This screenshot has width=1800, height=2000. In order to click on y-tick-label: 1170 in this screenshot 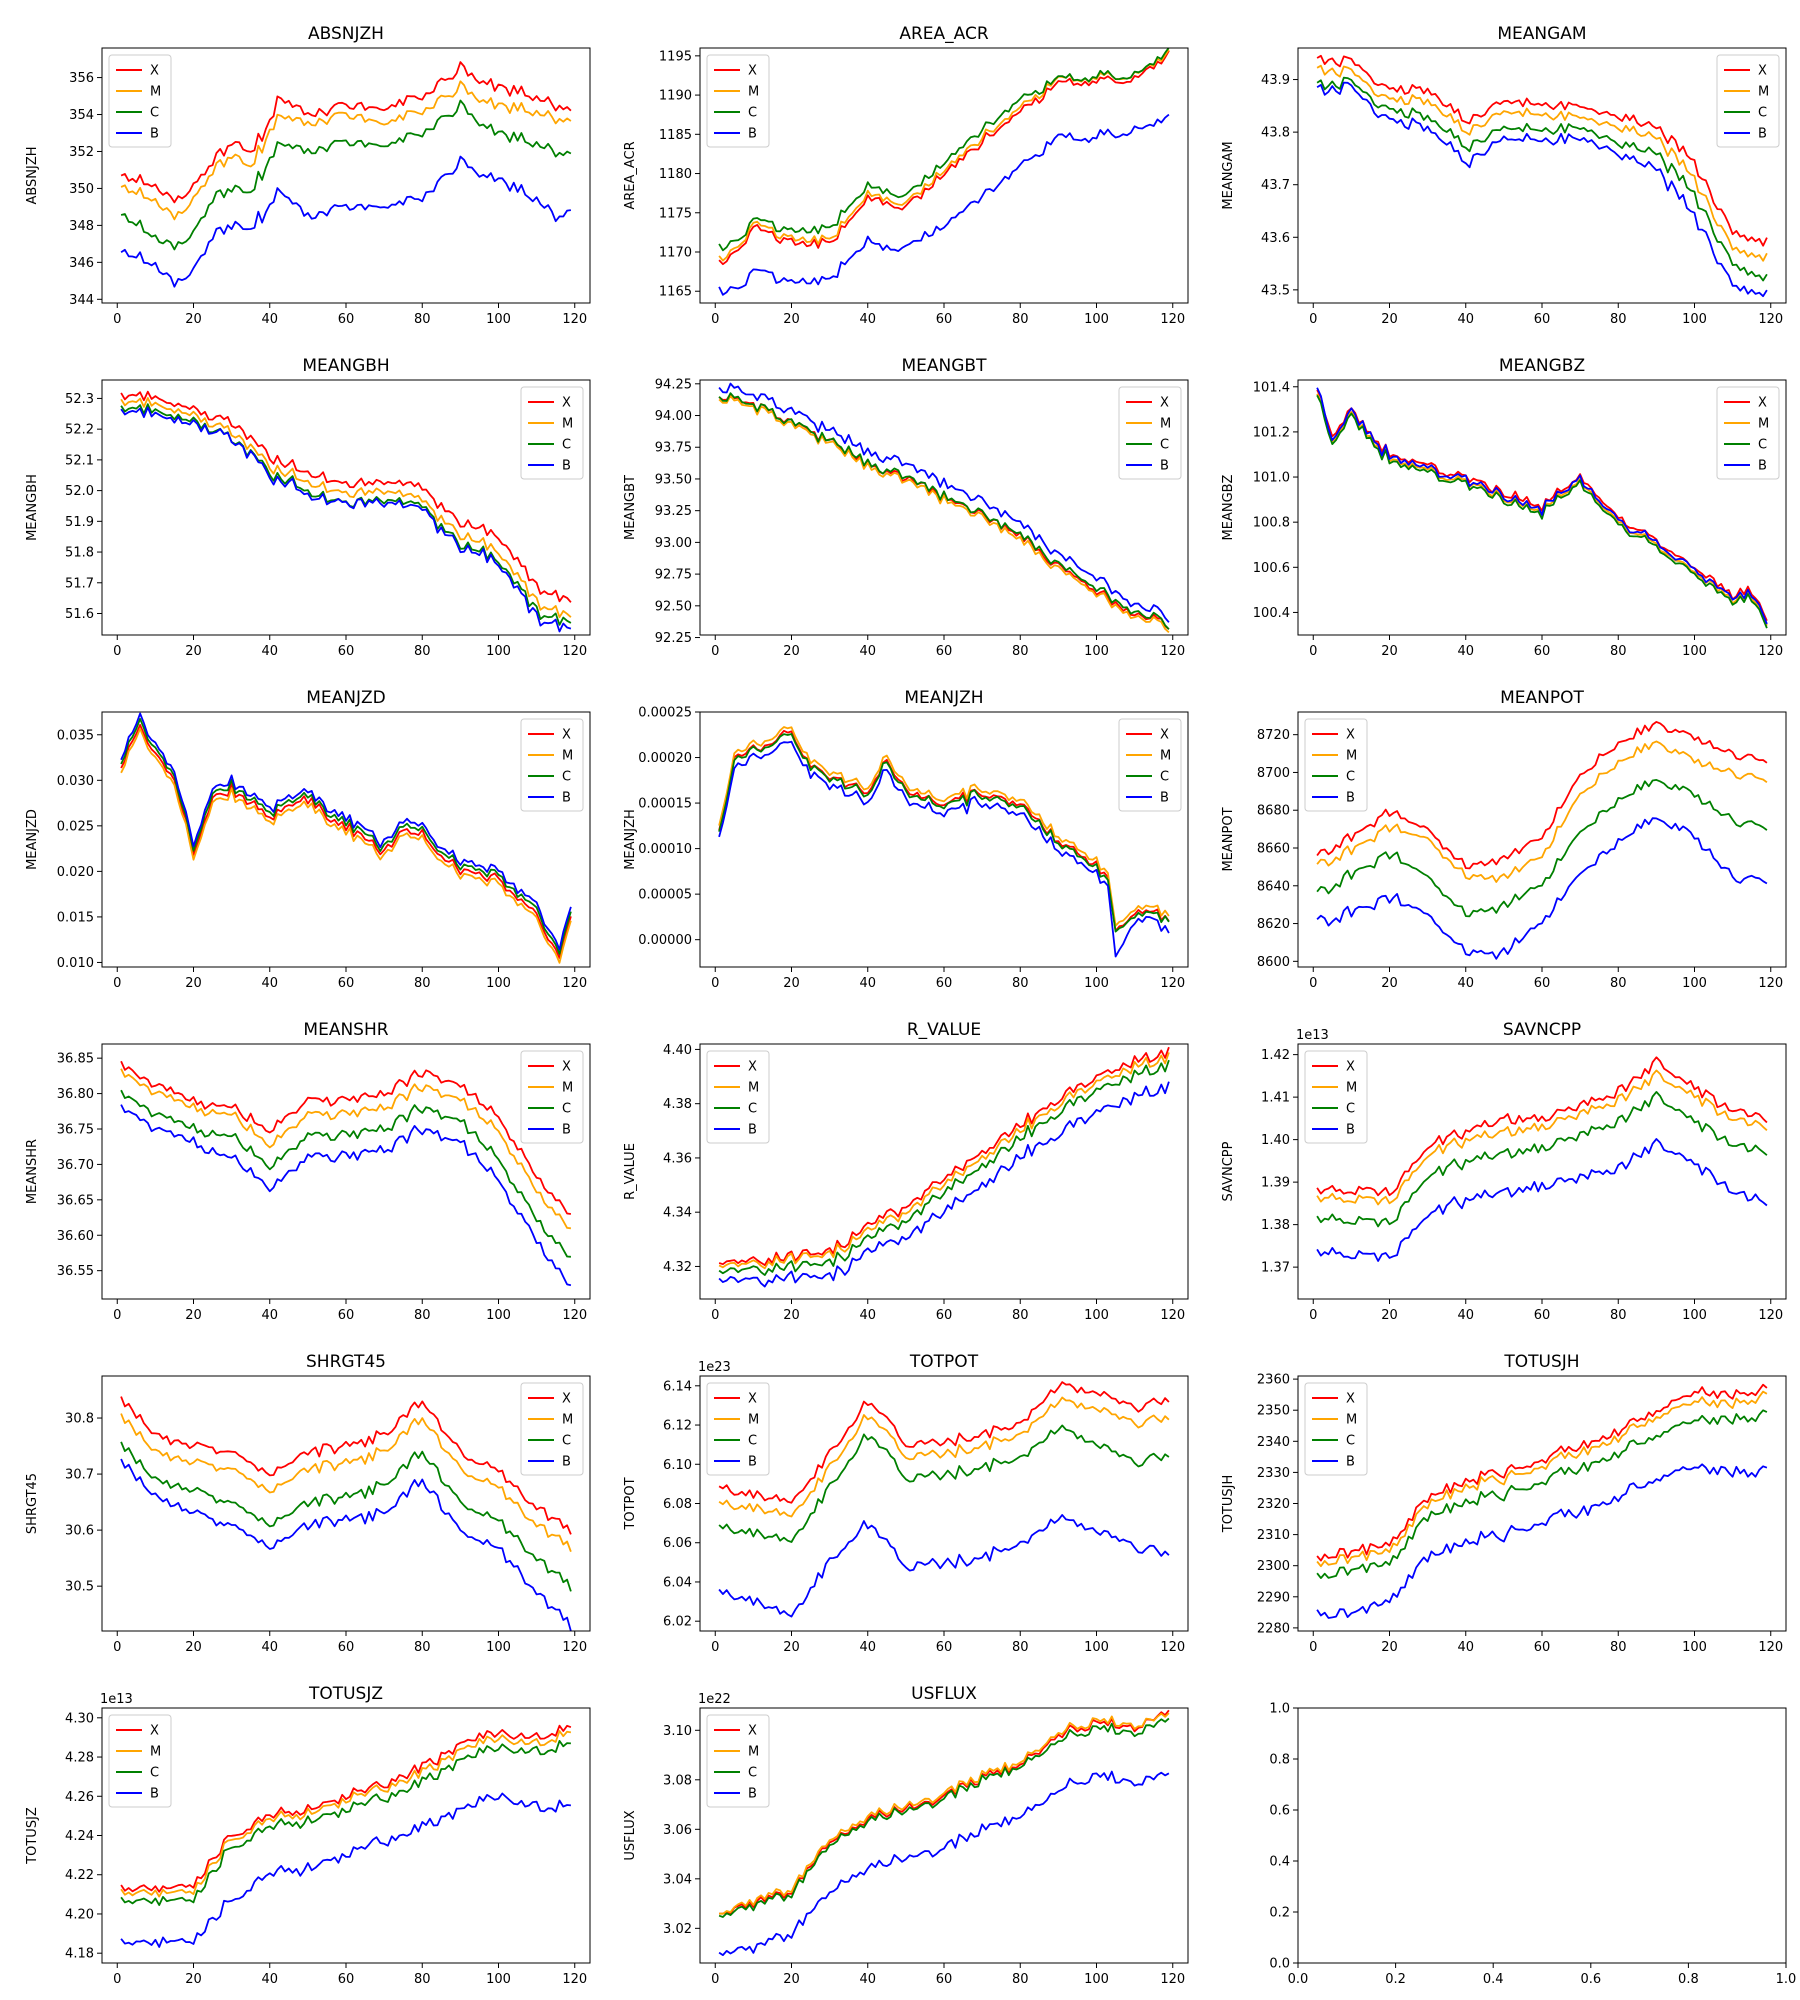, I will do `click(675, 253)`.